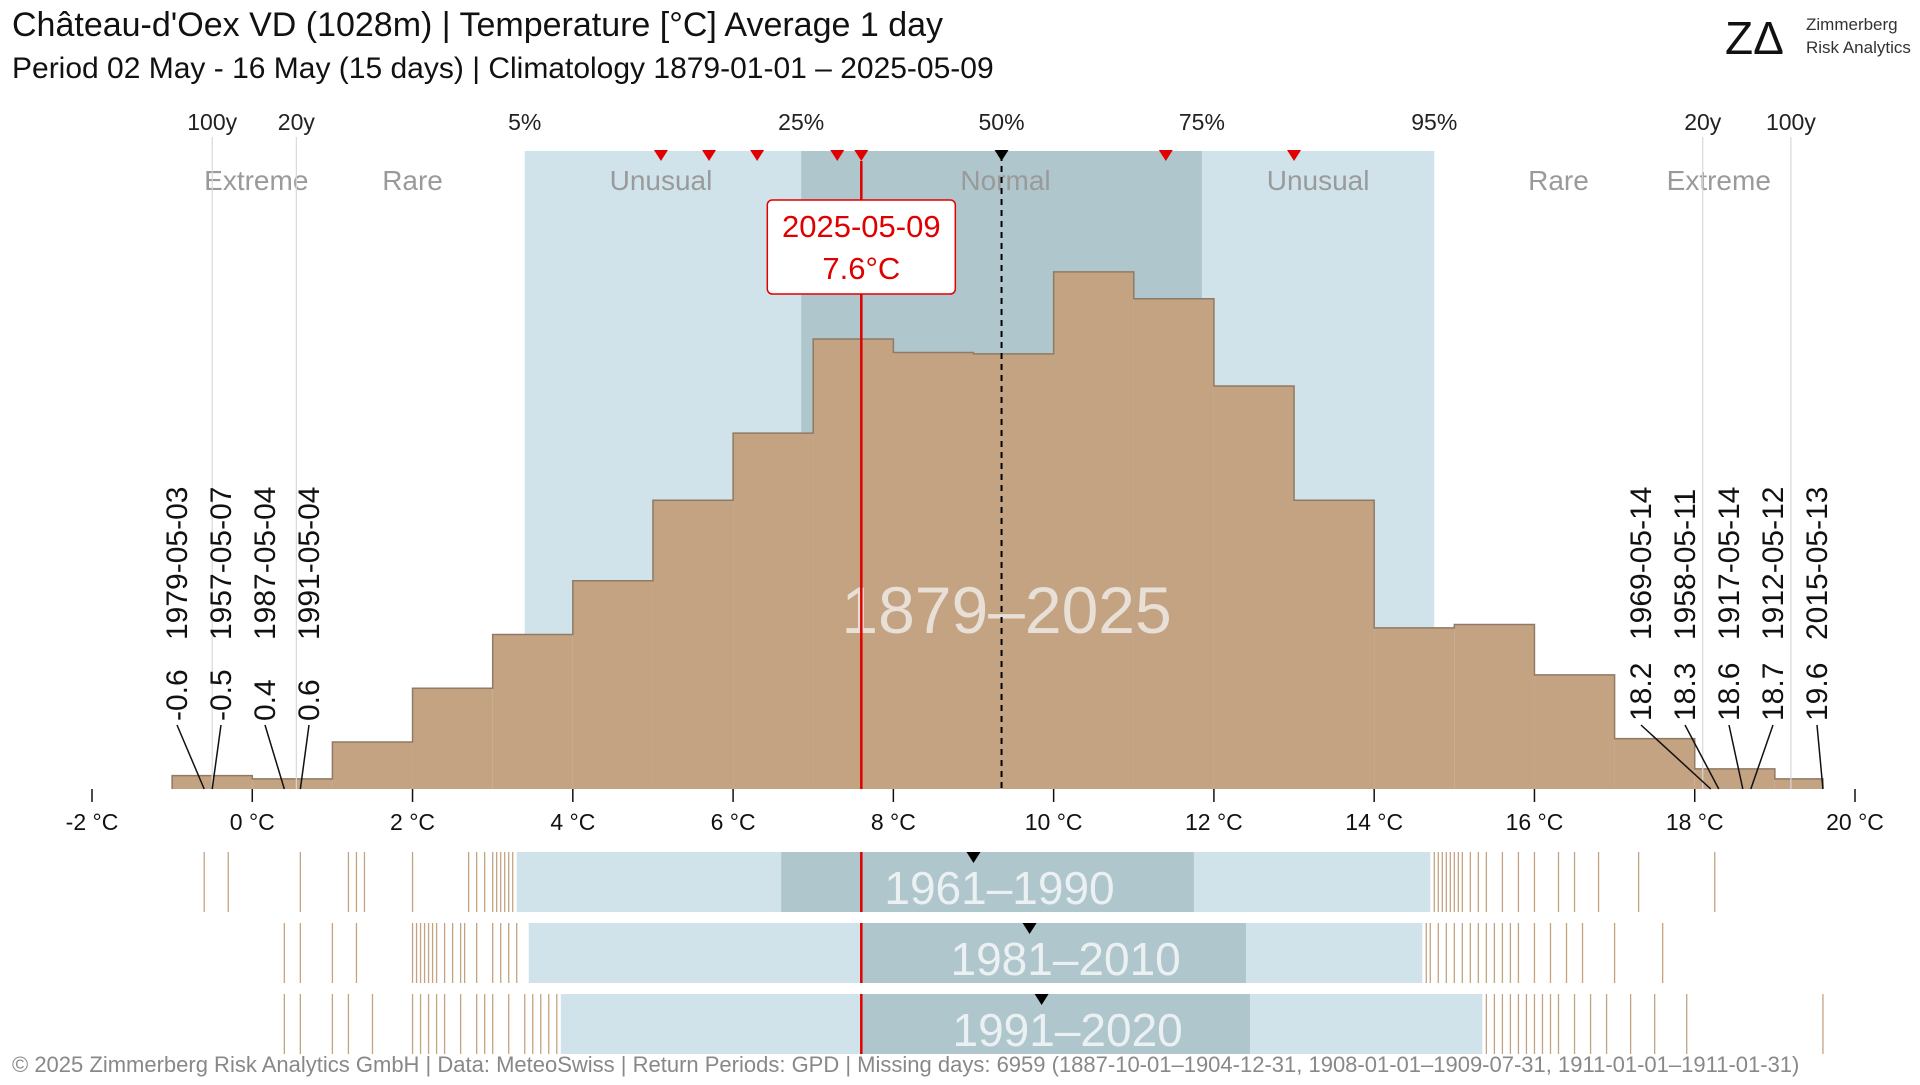 The image size is (1920, 1085). Describe the element at coordinates (1703, 122) in the screenshot. I see `return-period-label-2: 20y` at that location.